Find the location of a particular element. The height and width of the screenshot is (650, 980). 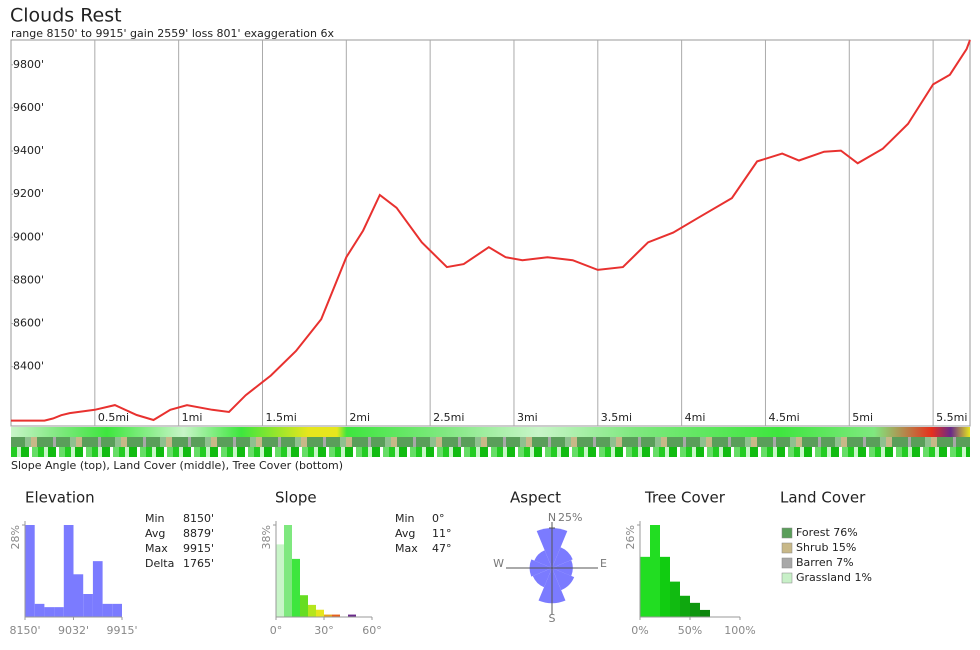

direction-label: W is located at coordinates (498, 563).